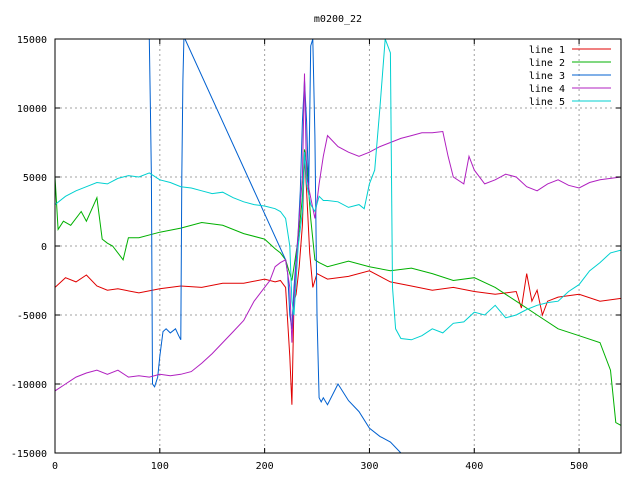 Image resolution: width=640 pixels, height=480 pixels. What do you see at coordinates (55, 466) in the screenshot?
I see `x-tick-label: 0` at bounding box center [55, 466].